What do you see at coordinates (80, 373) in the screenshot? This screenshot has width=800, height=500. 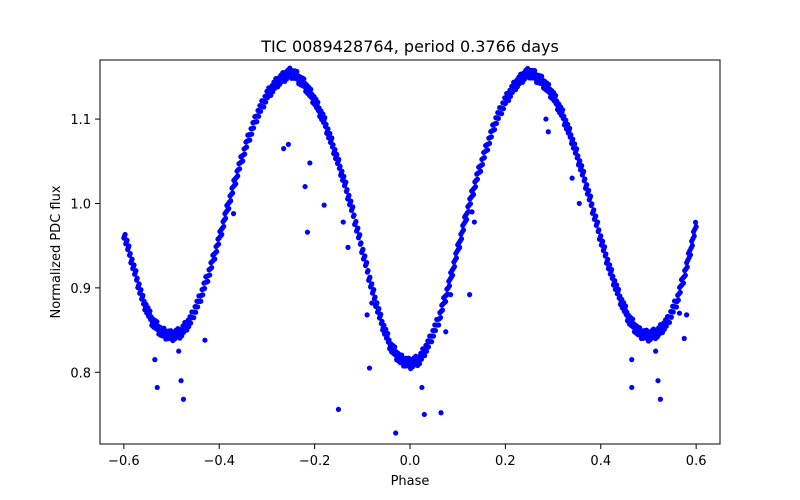 I see `y-tick-label: 0.8` at bounding box center [80, 373].